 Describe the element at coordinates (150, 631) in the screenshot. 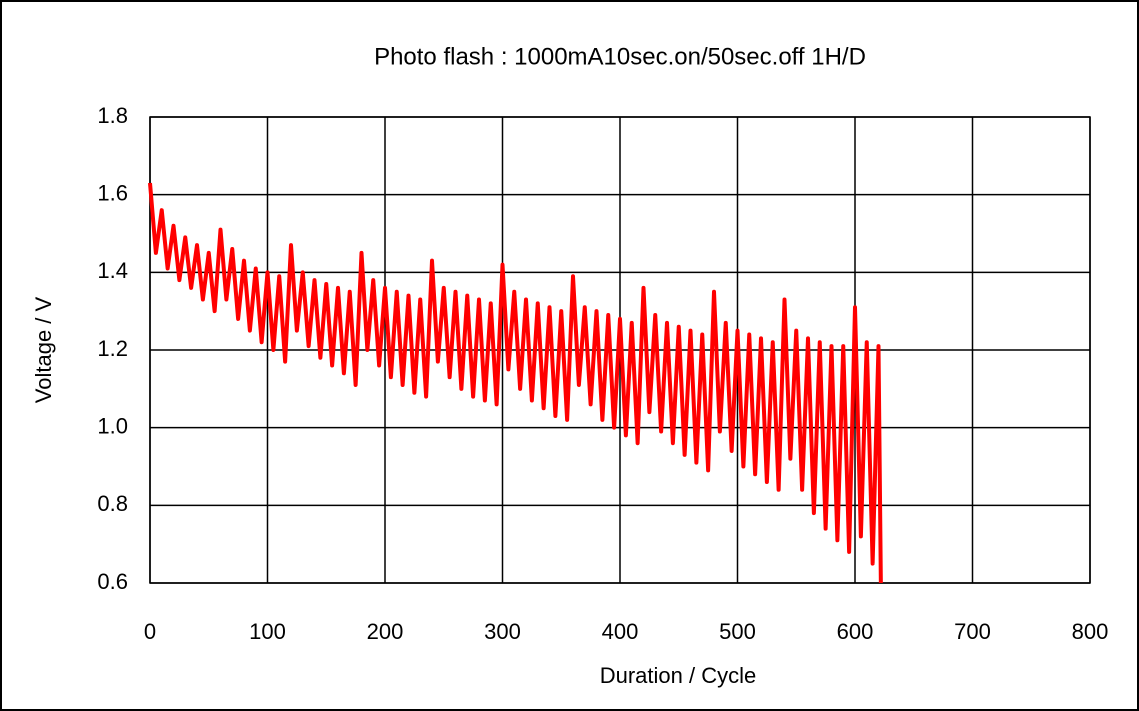

I see `x-tick-label: 0` at that location.